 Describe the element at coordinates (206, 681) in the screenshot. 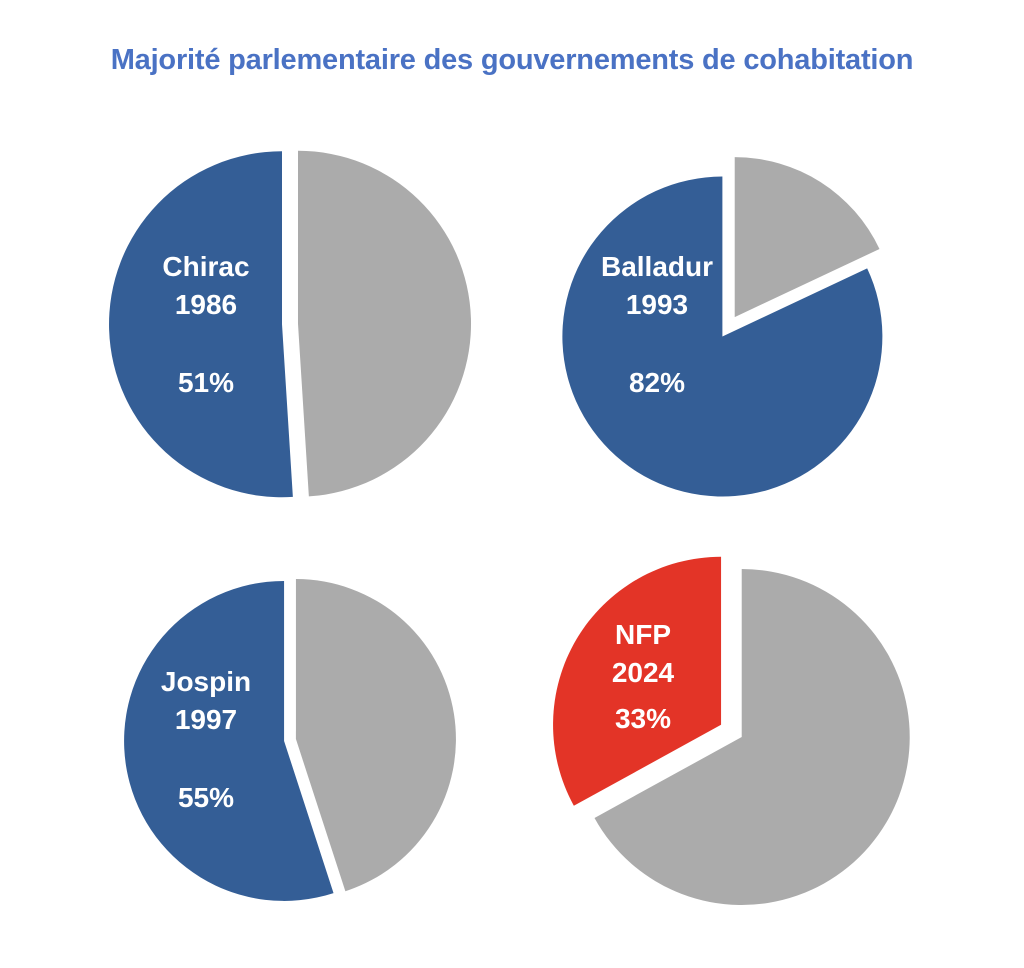

I see `pie-name-label: Jospin` at that location.